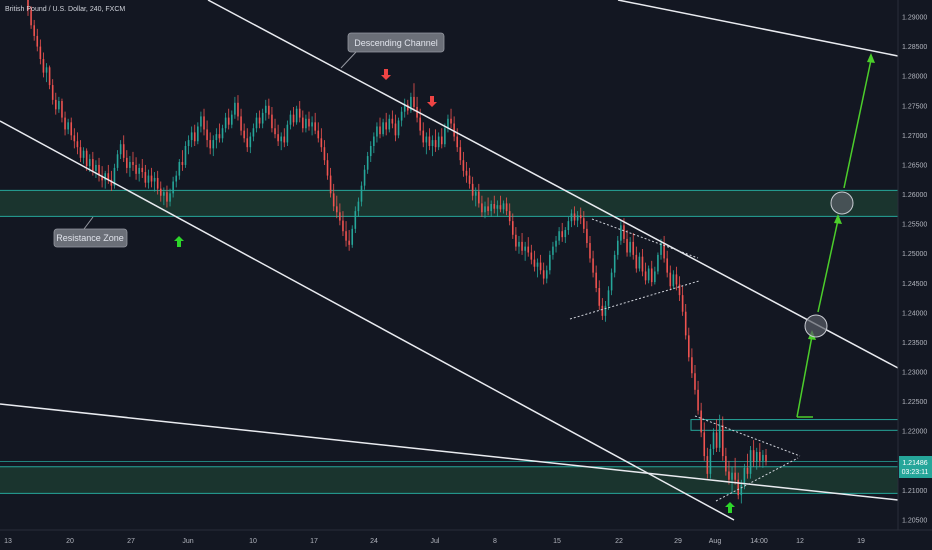 Image resolution: width=932 pixels, height=550 pixels. Describe the element at coordinates (90, 232) in the screenshot. I see `resistance-zone-callout: Resistance Zone` at that location.